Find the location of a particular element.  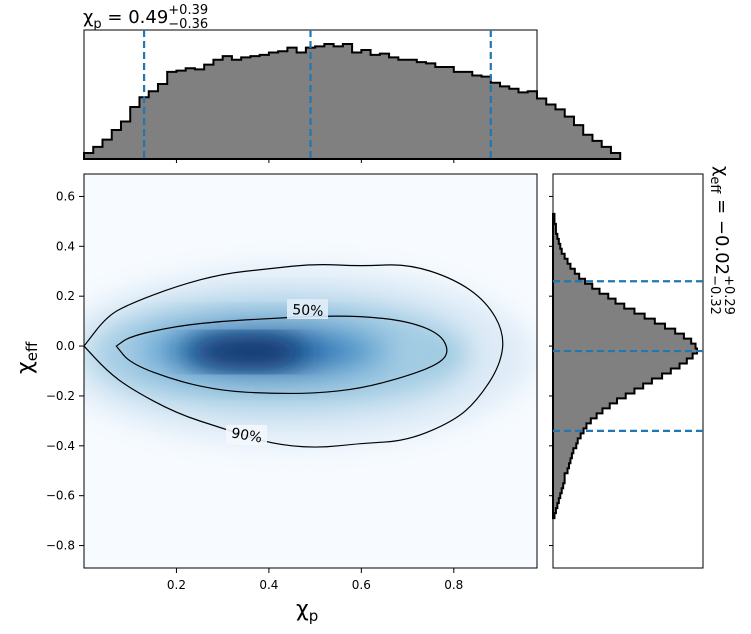

right-hist-bars is located at coordinates (625, 366).